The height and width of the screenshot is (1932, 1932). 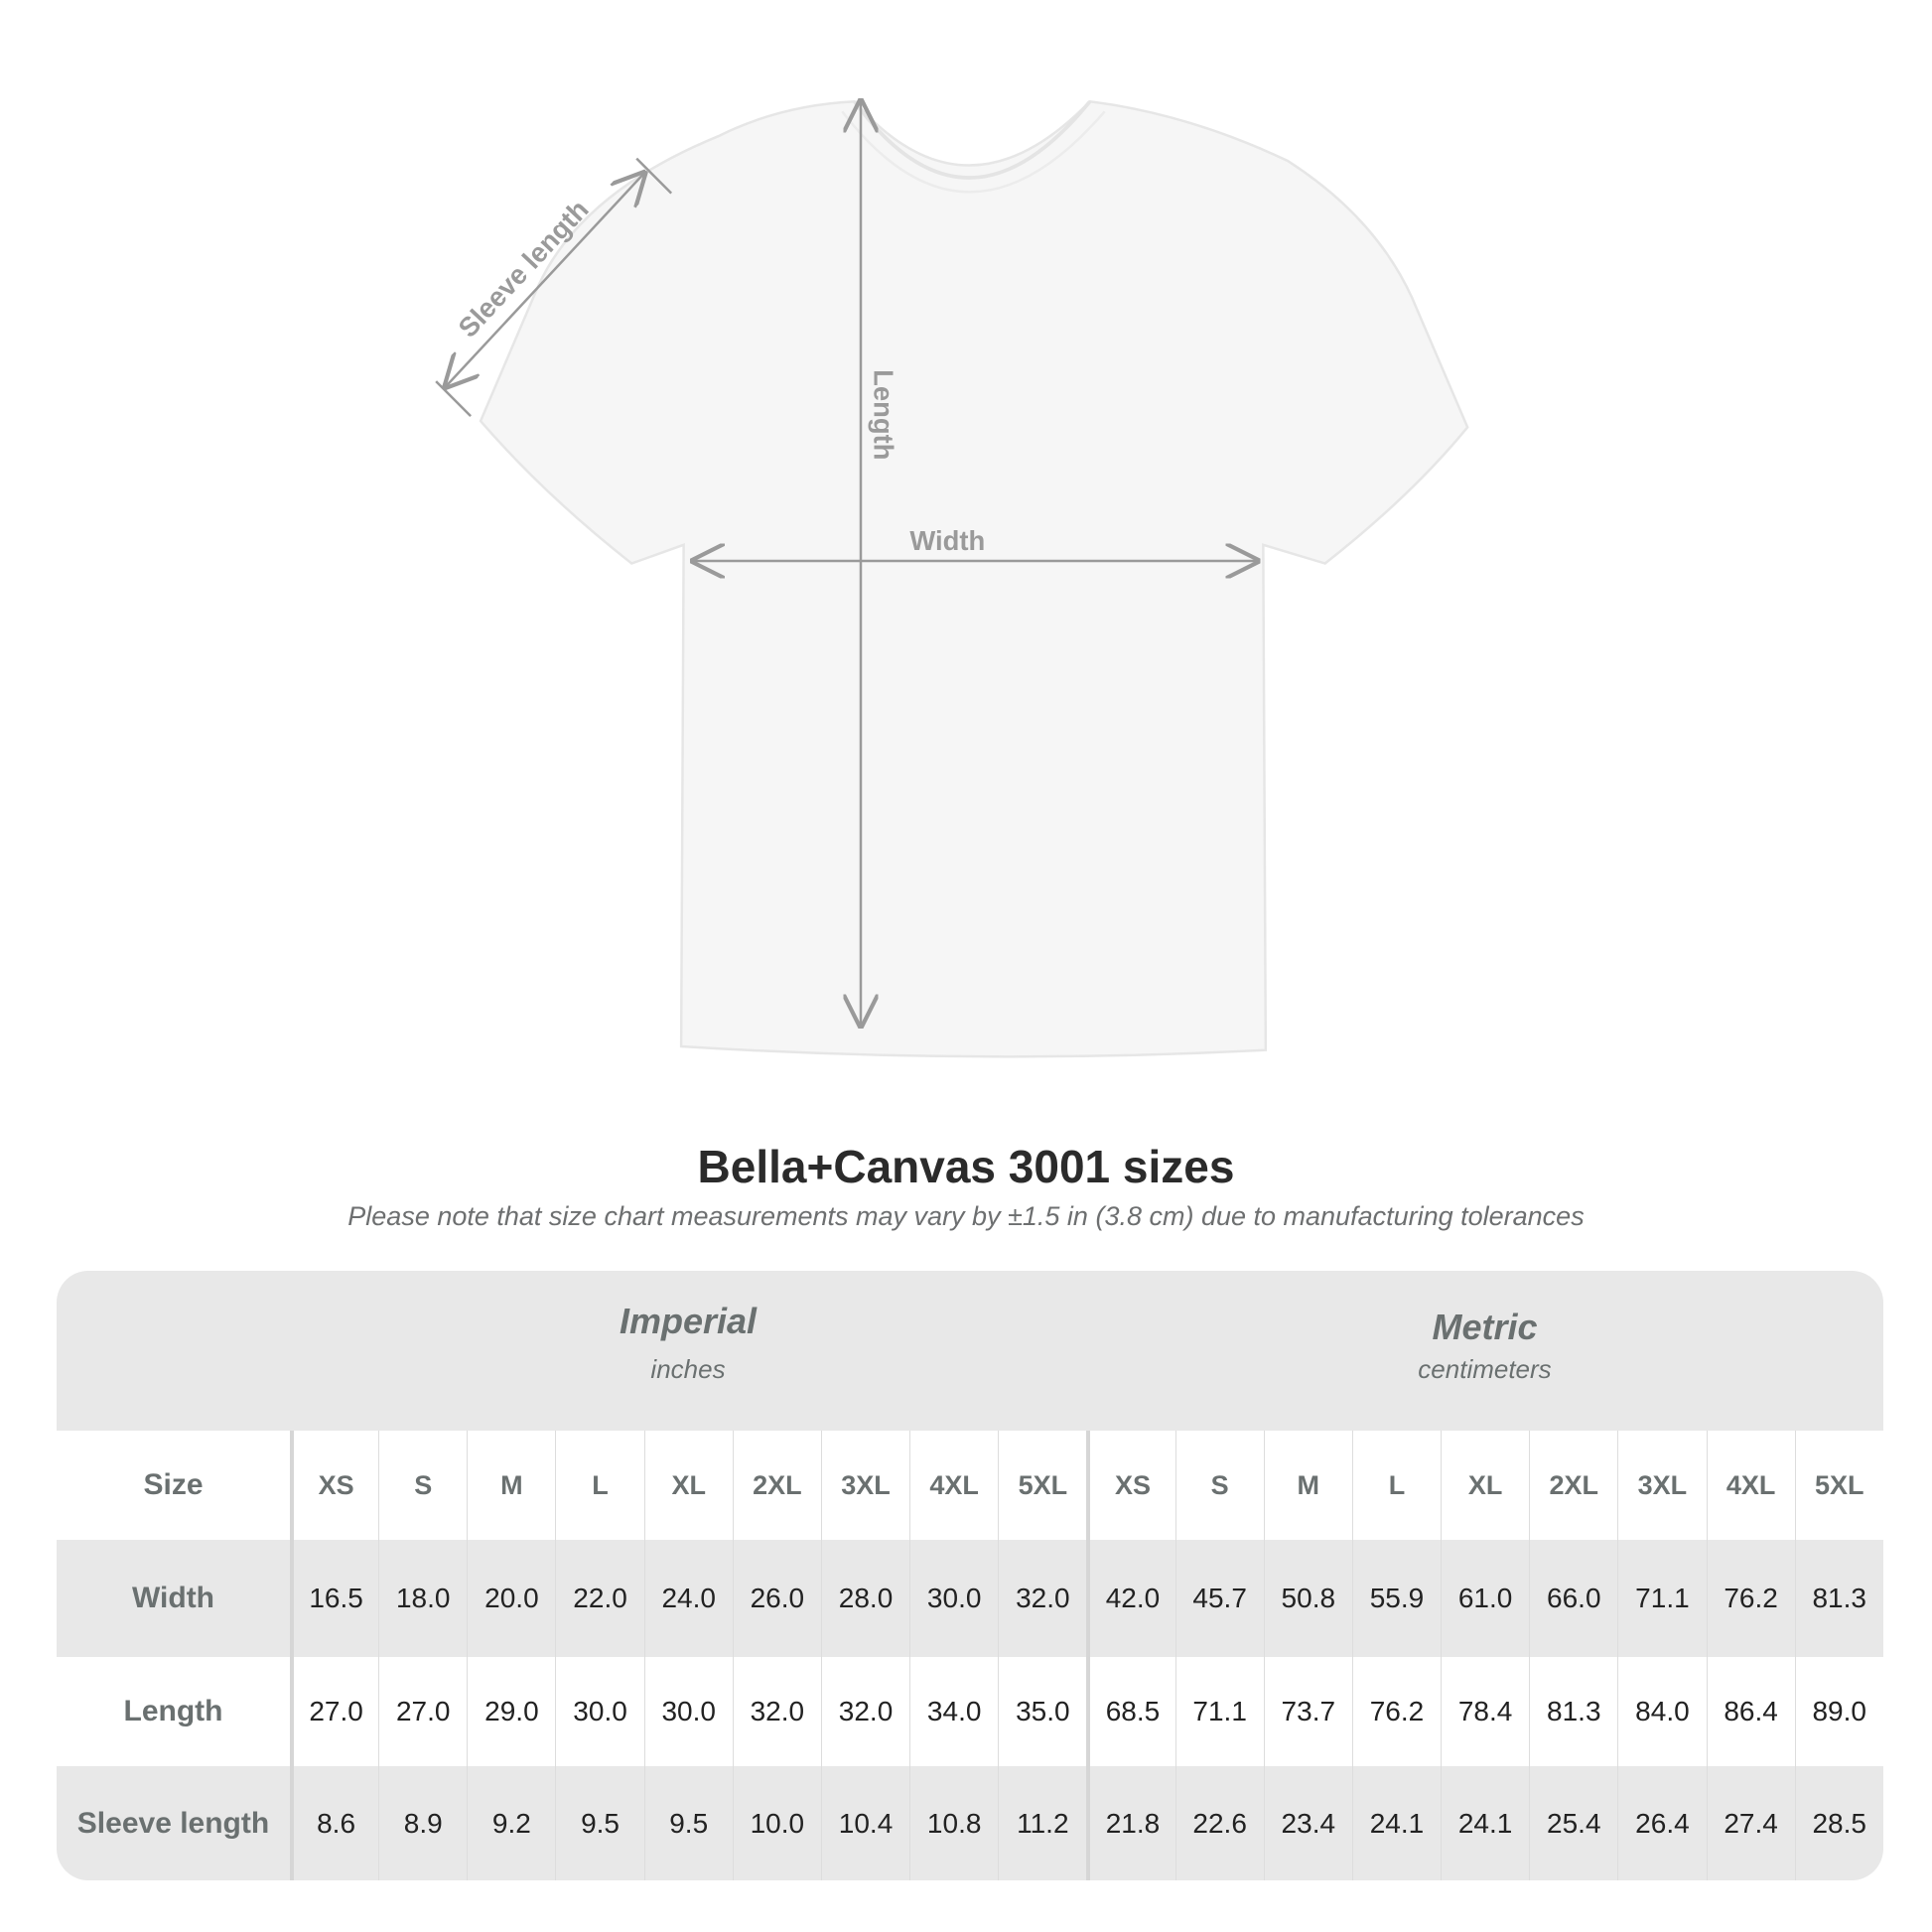 I want to click on metric-value-cell: 86.4, so click(x=1751, y=1711).